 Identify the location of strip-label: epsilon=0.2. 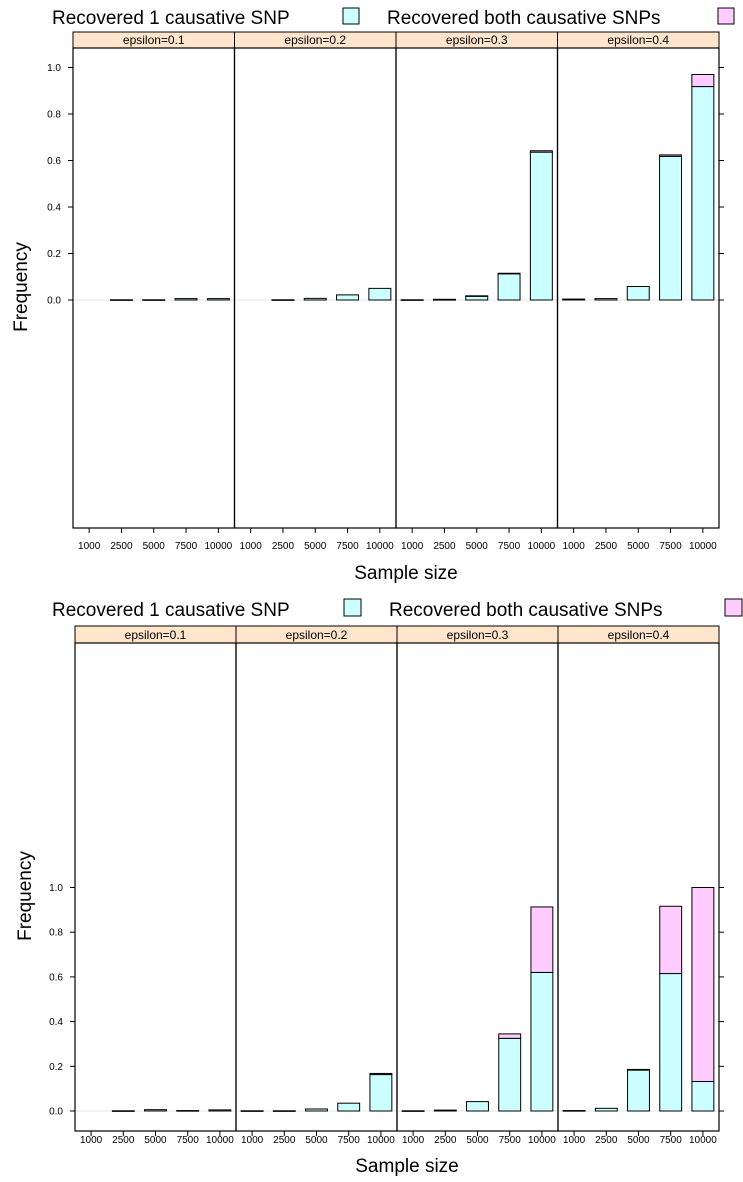
(317, 635).